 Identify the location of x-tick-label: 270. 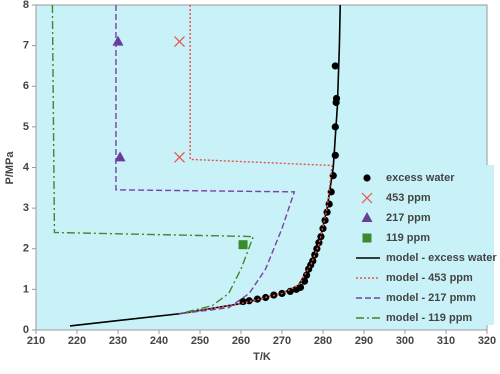
(282, 341).